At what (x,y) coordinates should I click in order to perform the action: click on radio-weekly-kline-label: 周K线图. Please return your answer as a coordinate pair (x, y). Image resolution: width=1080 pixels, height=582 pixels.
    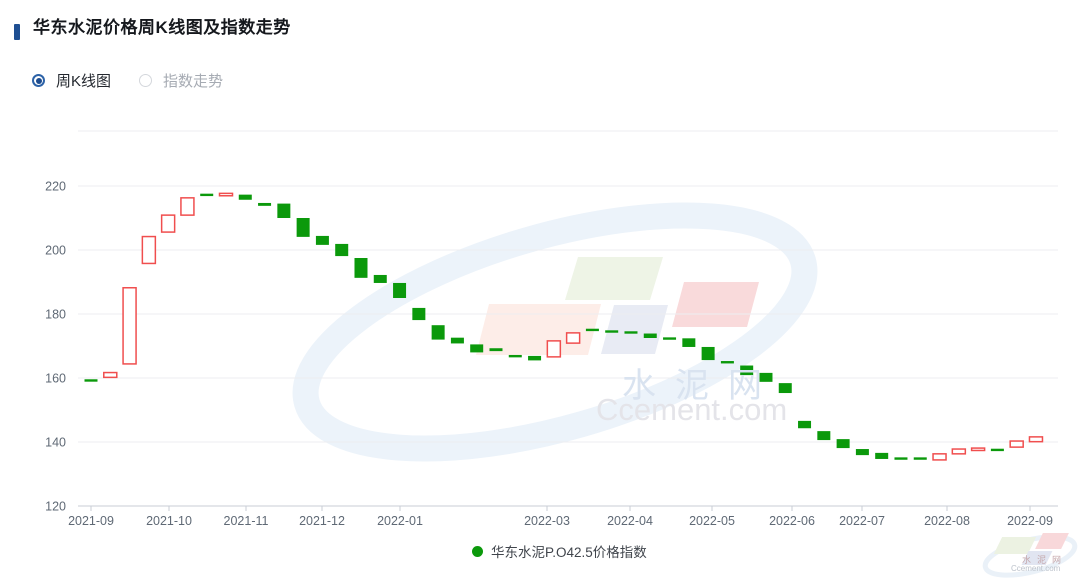
    Looking at the image, I should click on (84, 81).